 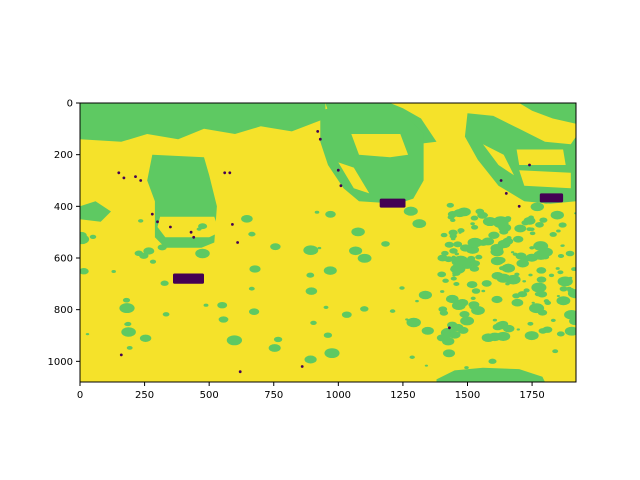 I want to click on x-axis: 0 250 500 750 1000 1250 1500 1750, so click(x=311, y=391).